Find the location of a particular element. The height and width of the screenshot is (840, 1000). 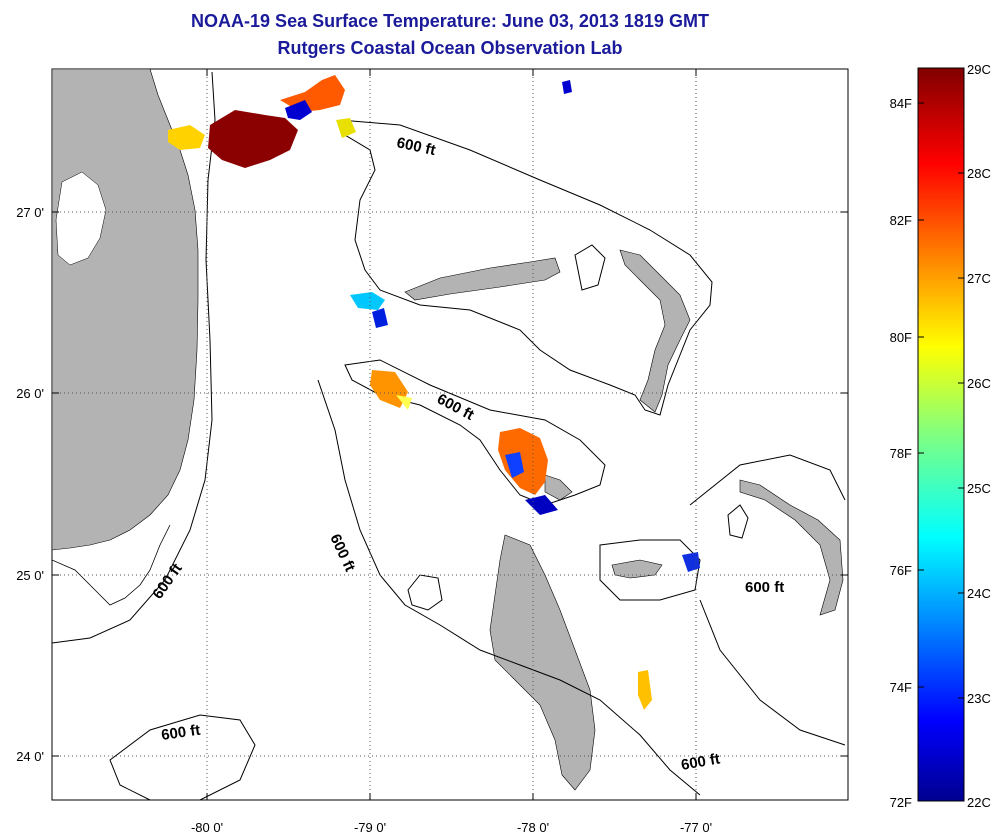

sst-patch-gulfstream-blue is located at coordinates (298, 110).